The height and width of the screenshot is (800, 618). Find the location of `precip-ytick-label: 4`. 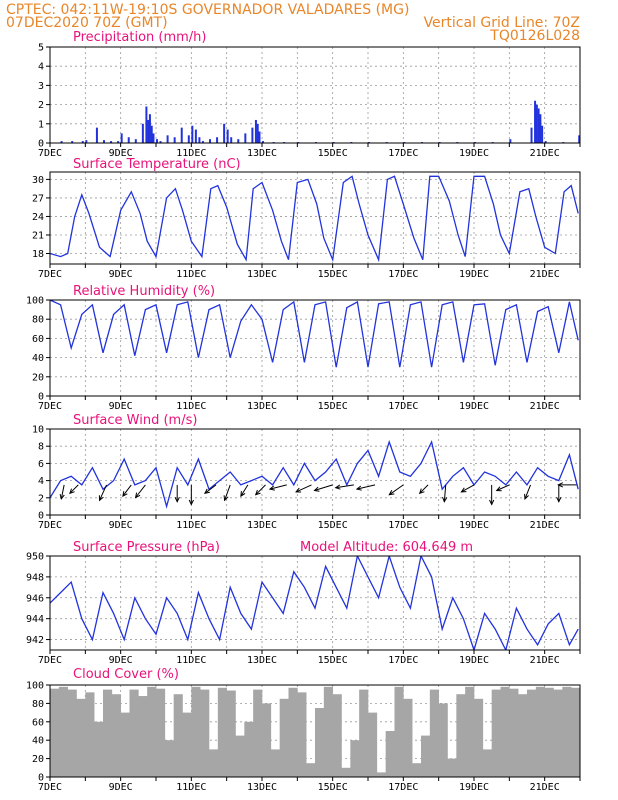

precip-ytick-label: 4 is located at coordinates (41, 67).